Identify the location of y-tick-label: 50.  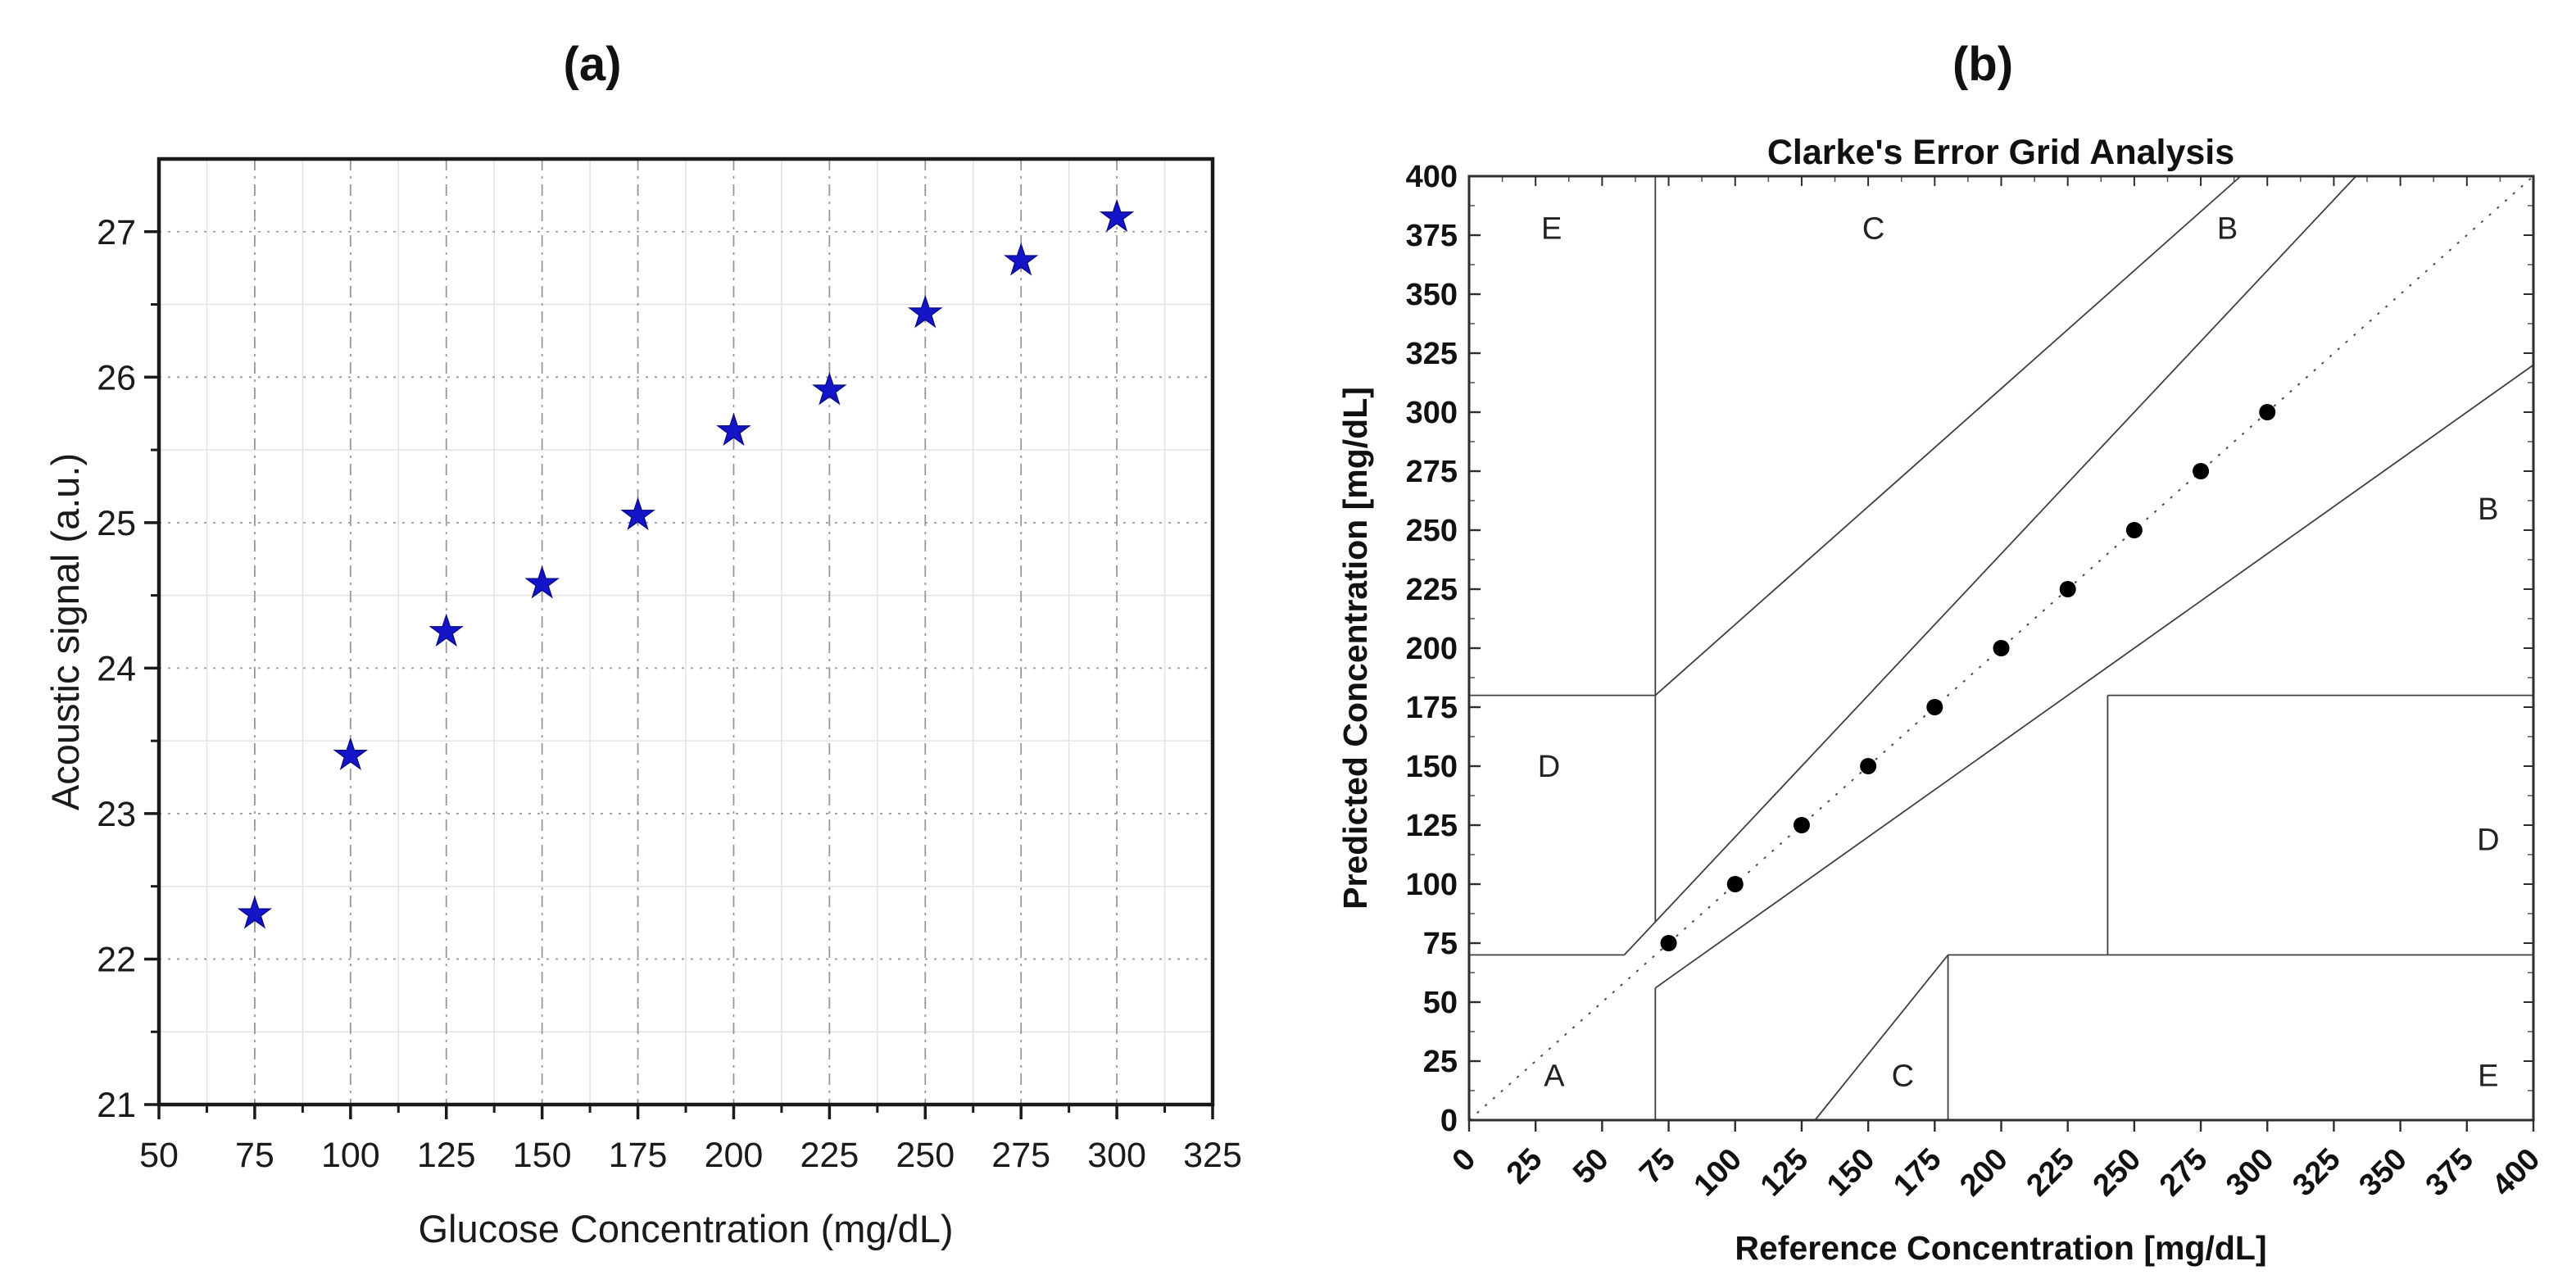
(1440, 1003).